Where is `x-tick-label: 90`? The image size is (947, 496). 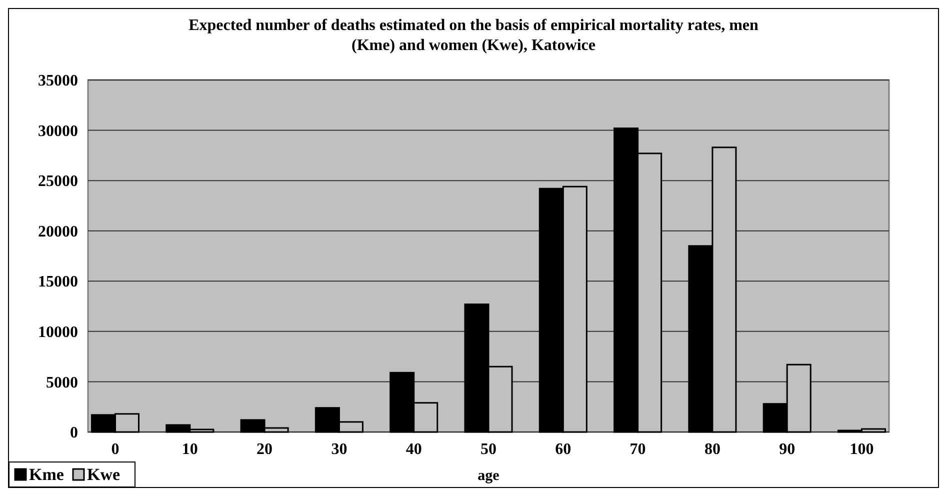 x-tick-label: 90 is located at coordinates (787, 449).